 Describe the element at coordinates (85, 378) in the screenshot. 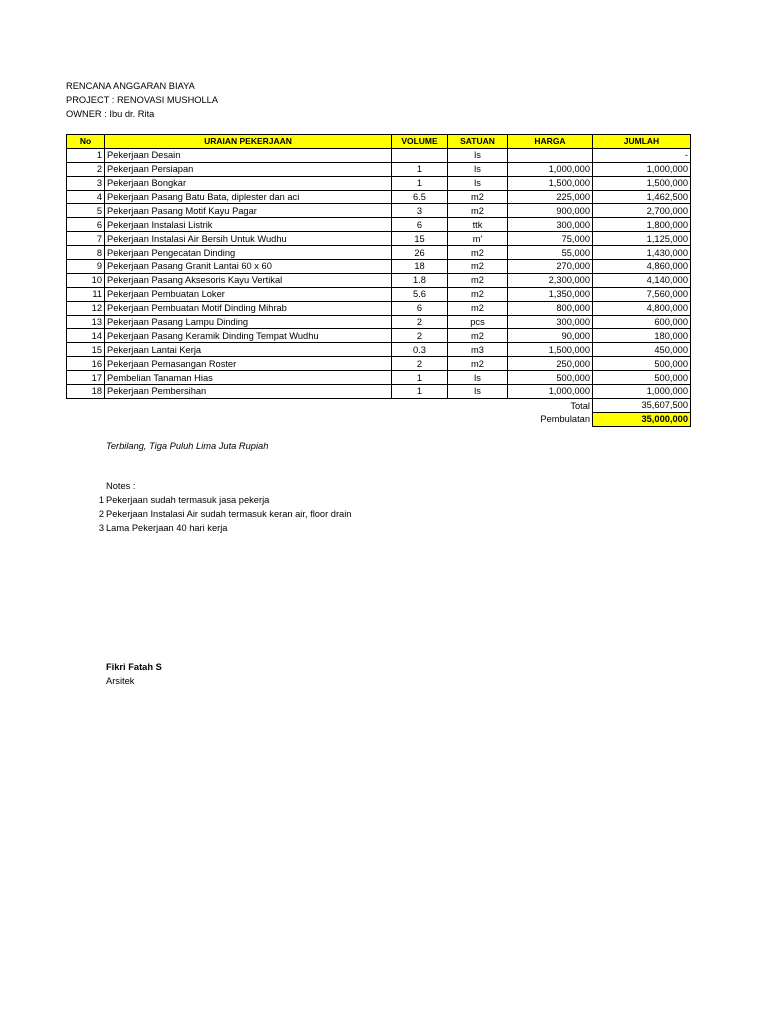

I see `cell-no: 17` at that location.